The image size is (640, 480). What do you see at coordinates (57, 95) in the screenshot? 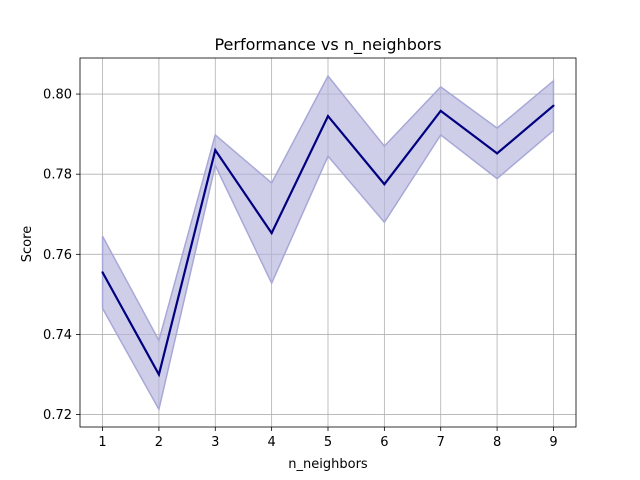
I see `y-tick-label: 0.80` at bounding box center [57, 95].